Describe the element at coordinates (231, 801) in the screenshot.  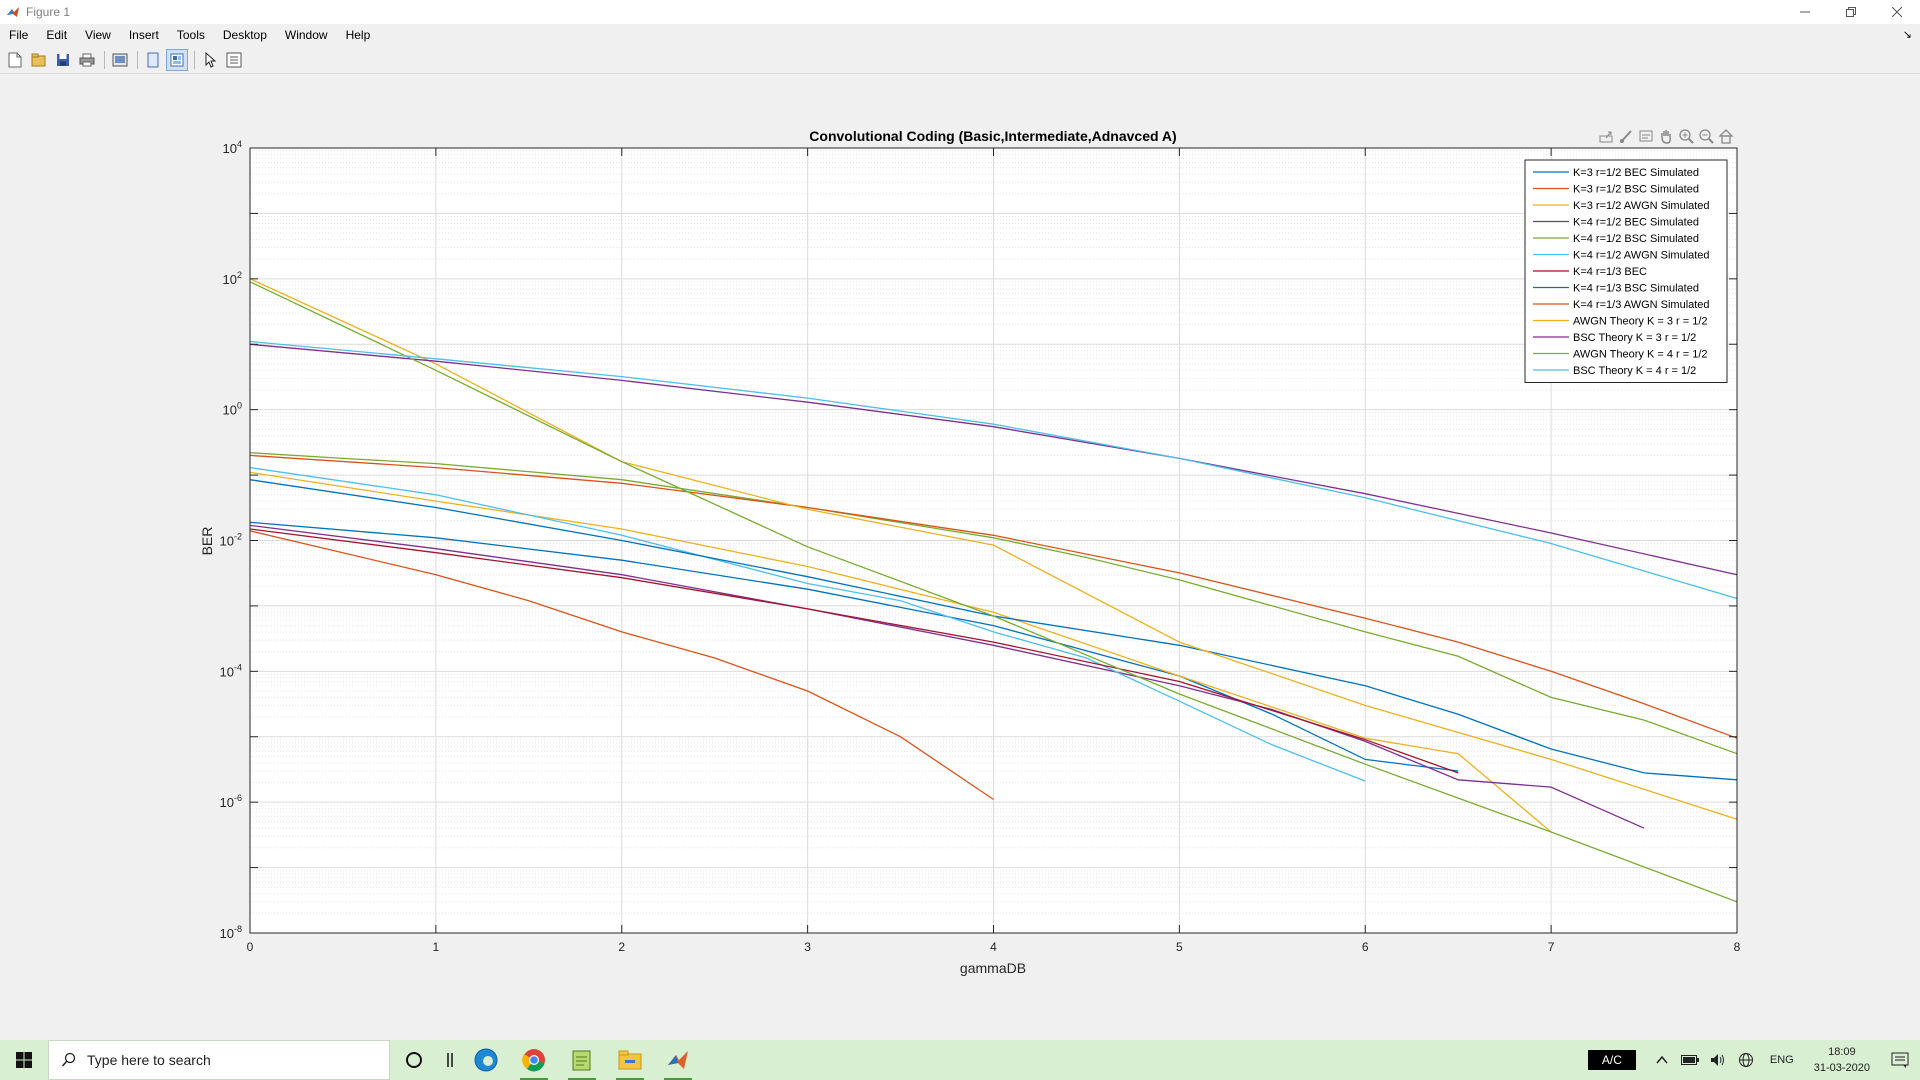
I see `y-tick-label: 10⁻⁶` at that location.